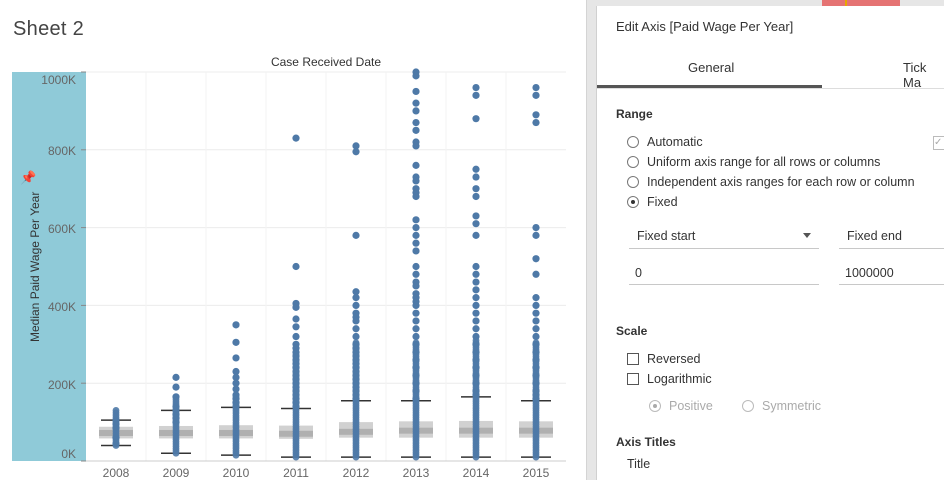  I want to click on dropdown-label: Fixed start, so click(666, 236).